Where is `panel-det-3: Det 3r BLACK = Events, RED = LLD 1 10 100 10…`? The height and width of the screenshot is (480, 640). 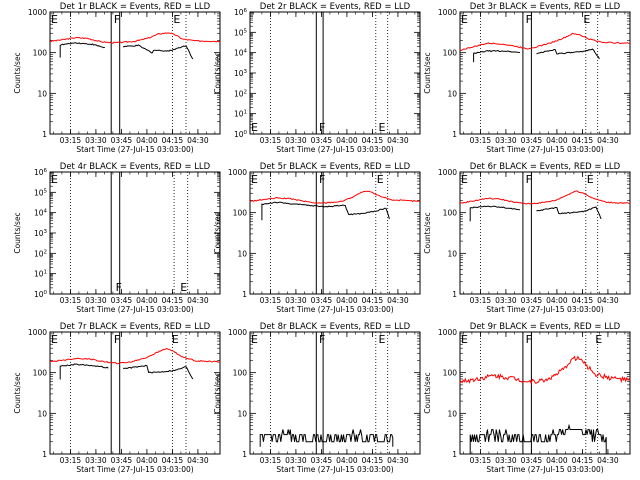
panel-det-3: Det 3r BLACK = Events, RED = LLD 1 10 100 10… is located at coordinates (527, 78).